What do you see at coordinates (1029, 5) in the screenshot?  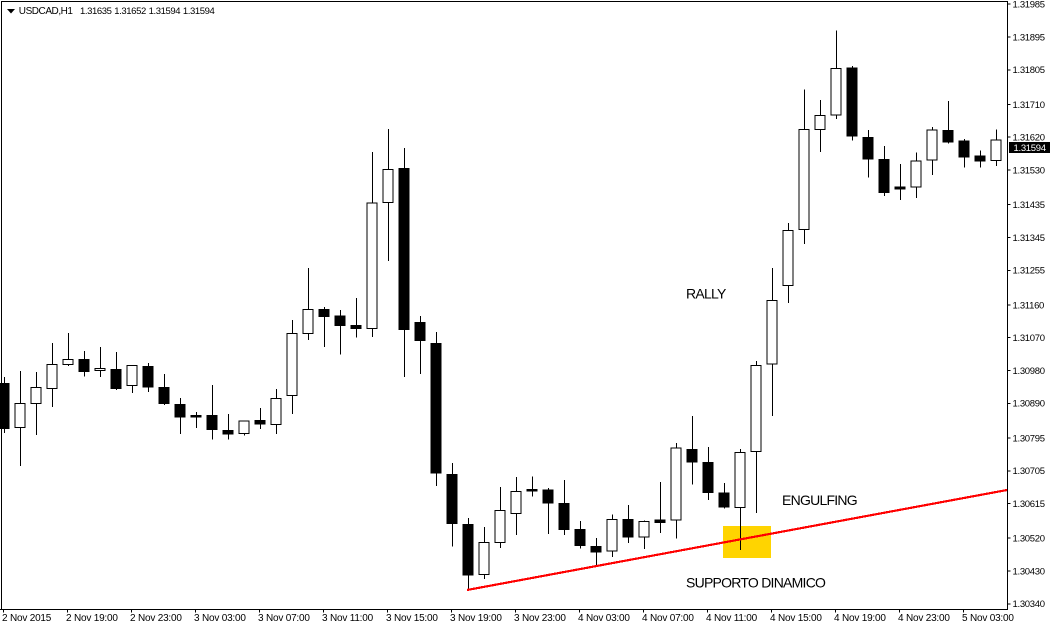 I see `svg-text: 1.31985` at bounding box center [1029, 5].